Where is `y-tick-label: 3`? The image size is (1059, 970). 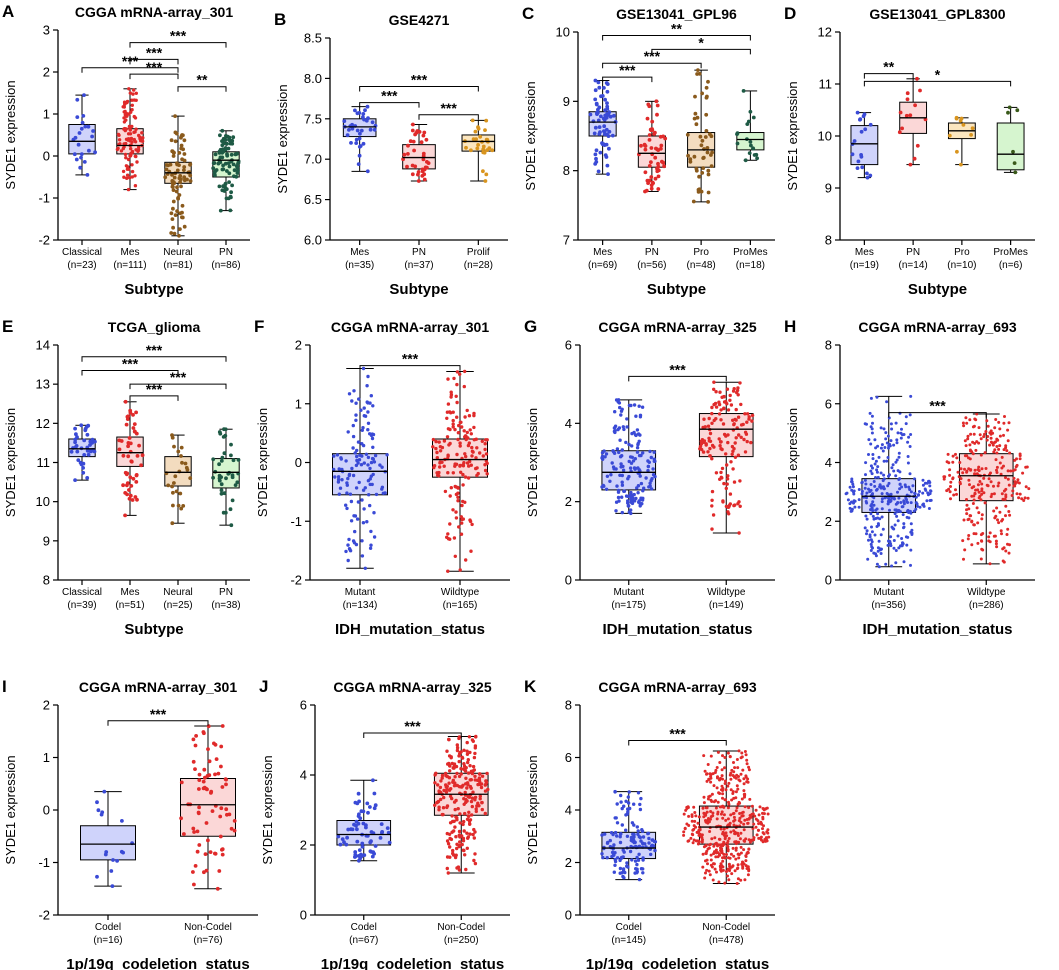 y-tick-label: 3 is located at coordinates (46, 30).